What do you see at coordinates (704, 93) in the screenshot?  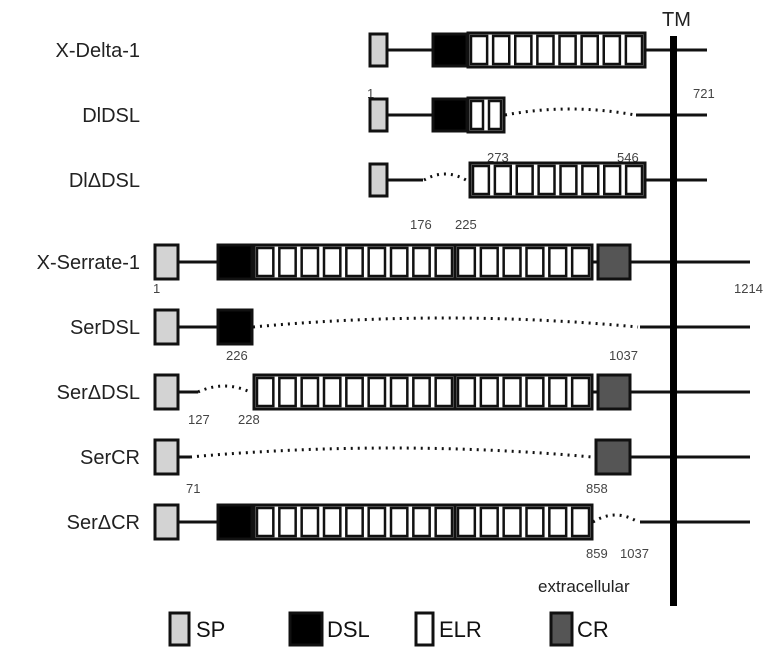 I see `residue-number: 721` at bounding box center [704, 93].